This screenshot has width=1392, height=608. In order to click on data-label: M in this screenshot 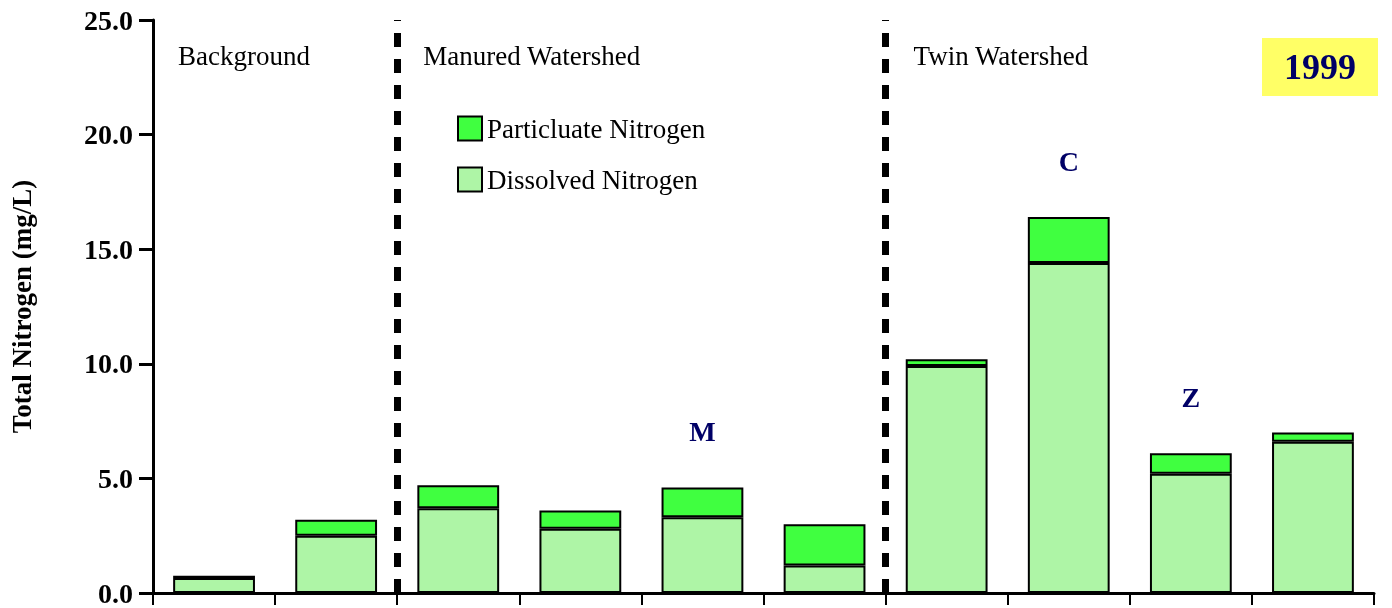, I will do `click(702, 432)`.